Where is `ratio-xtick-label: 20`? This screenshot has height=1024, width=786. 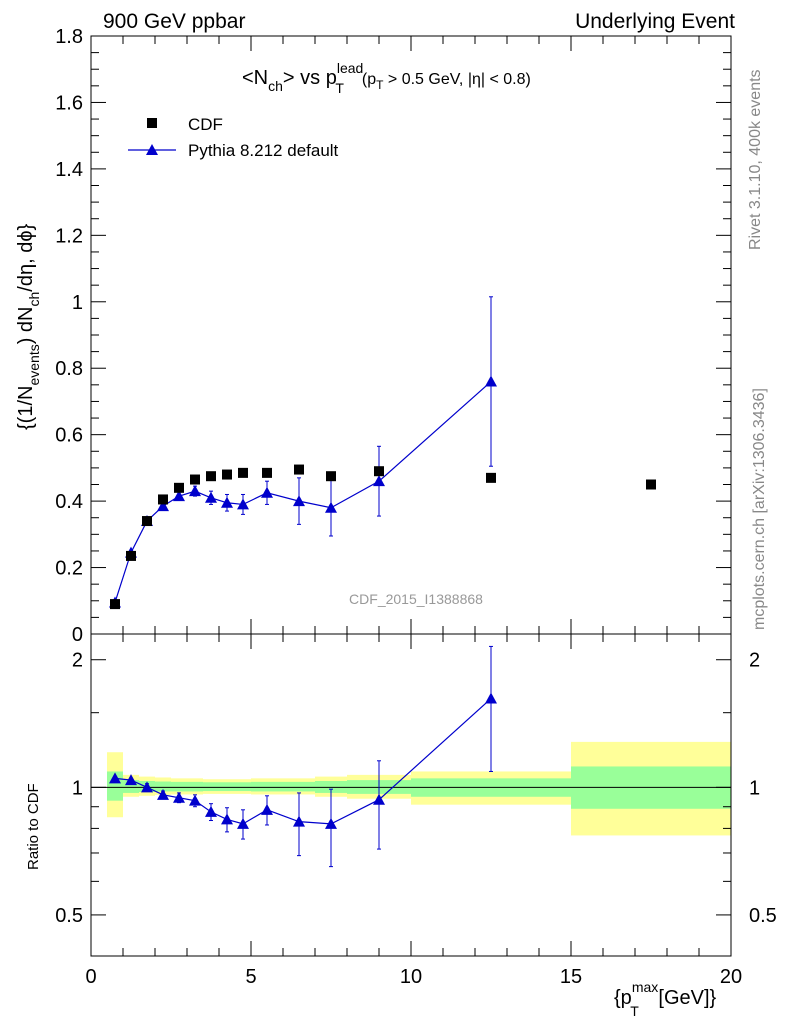
ratio-xtick-label: 20 is located at coordinates (731, 977).